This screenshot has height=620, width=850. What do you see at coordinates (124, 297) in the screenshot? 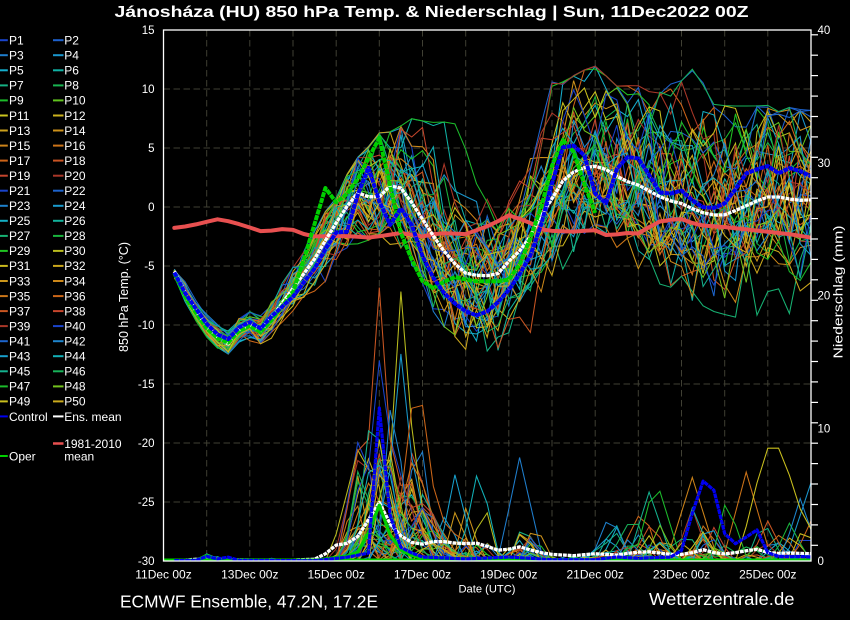
I see `svg-text: 850 hPa Temp. (°C)` at bounding box center [124, 297].